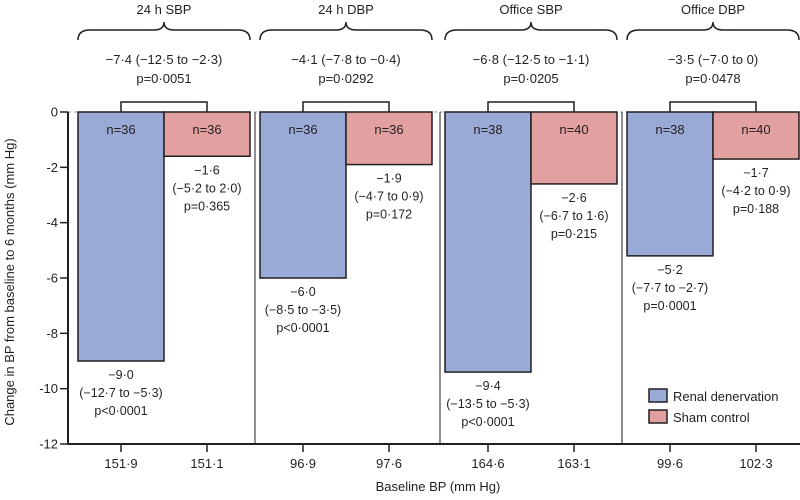  I want to click on difference-p-value: p=0·0292, so click(345, 78).